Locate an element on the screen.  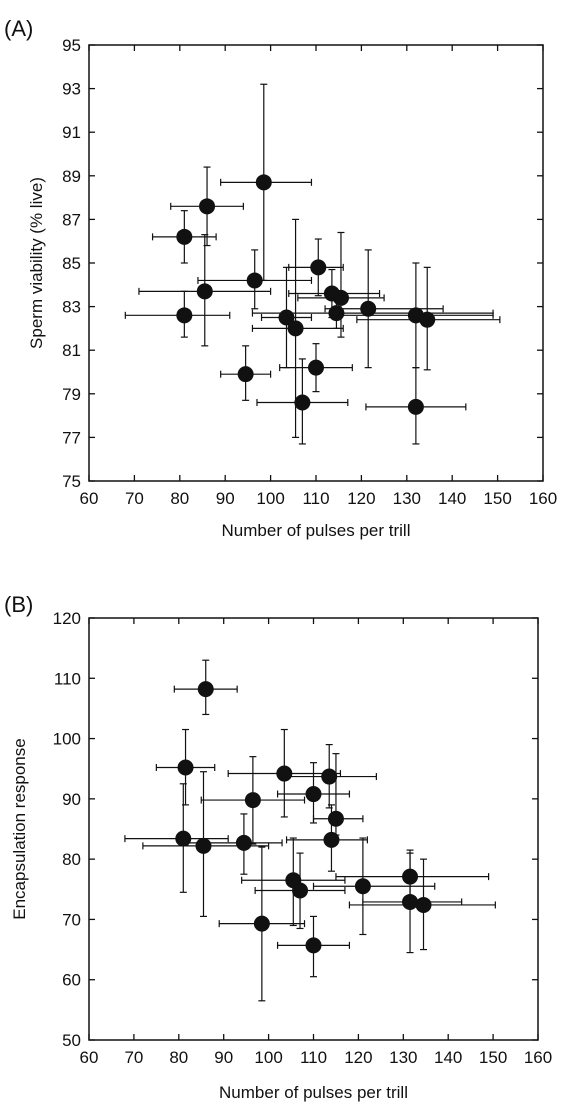
x-tick-label: 120 is located at coordinates (361, 498).